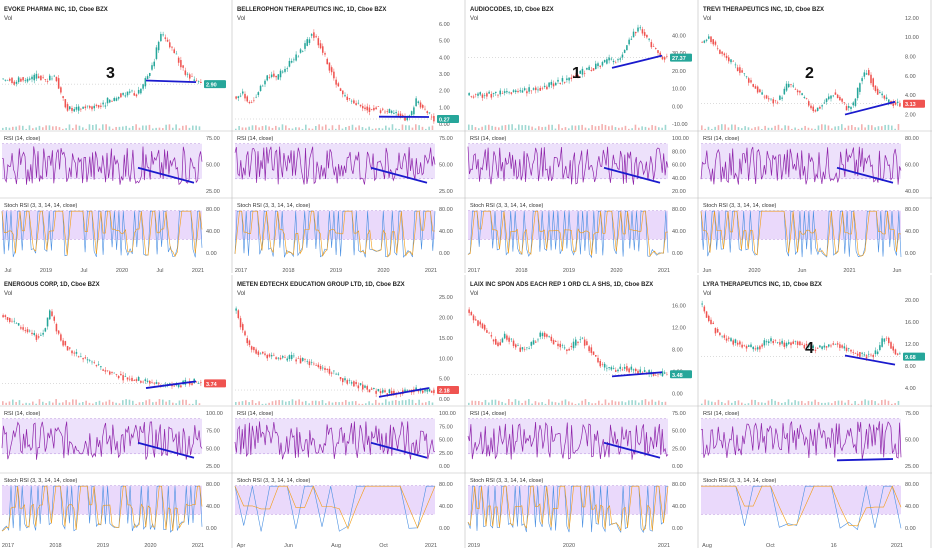 The width and height of the screenshot is (932, 555). I want to click on annotation-number: 4, so click(809, 348).